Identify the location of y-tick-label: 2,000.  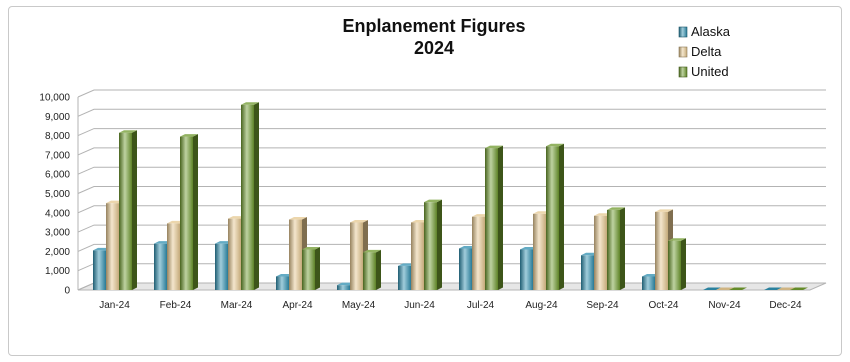
(57, 252).